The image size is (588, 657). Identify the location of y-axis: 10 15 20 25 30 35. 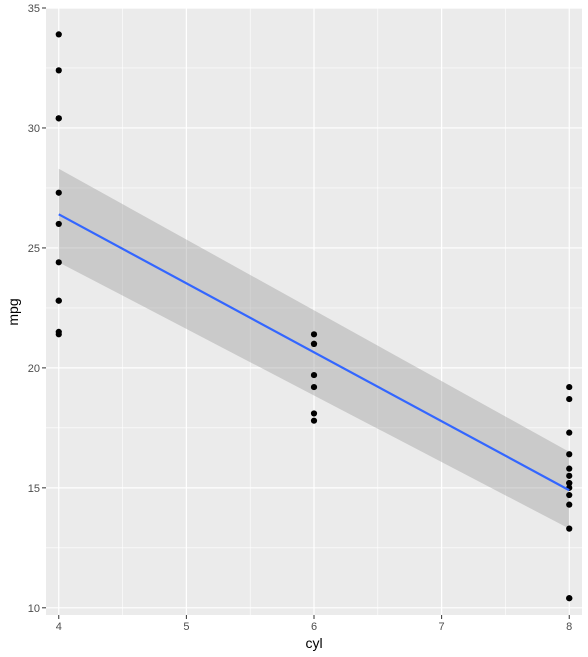
(37, 309).